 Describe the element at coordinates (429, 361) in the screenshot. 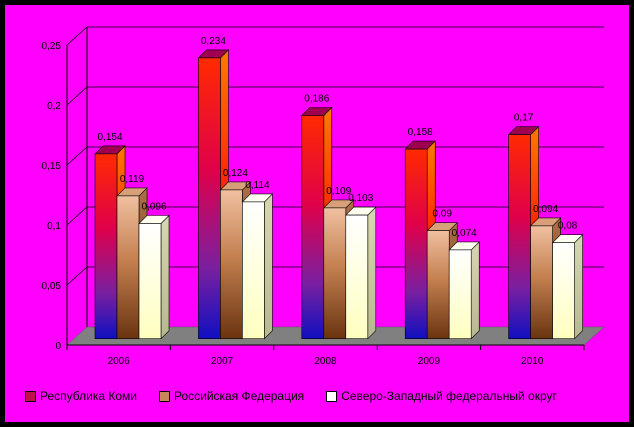

I see `x-tick-label: 2009` at that location.